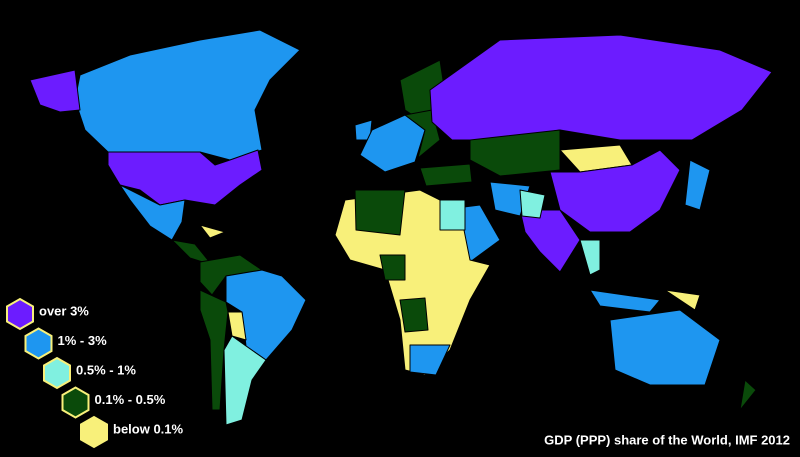 This screenshot has height=457, width=800. What do you see at coordinates (601, 87) in the screenshot?
I see `russia` at bounding box center [601, 87].